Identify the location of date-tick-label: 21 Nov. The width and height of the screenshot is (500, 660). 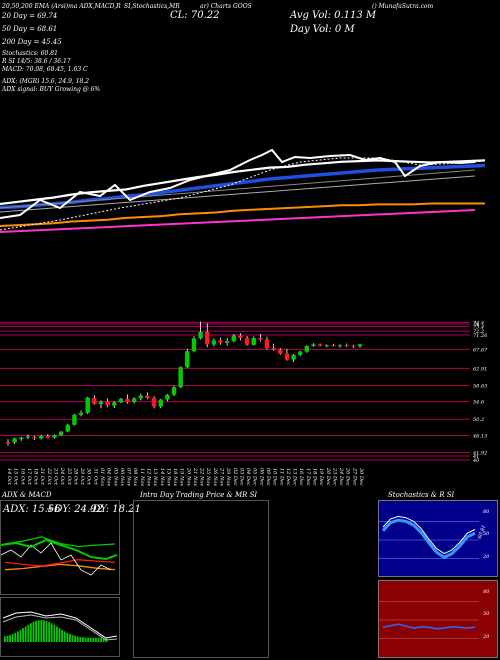
(195, 476).